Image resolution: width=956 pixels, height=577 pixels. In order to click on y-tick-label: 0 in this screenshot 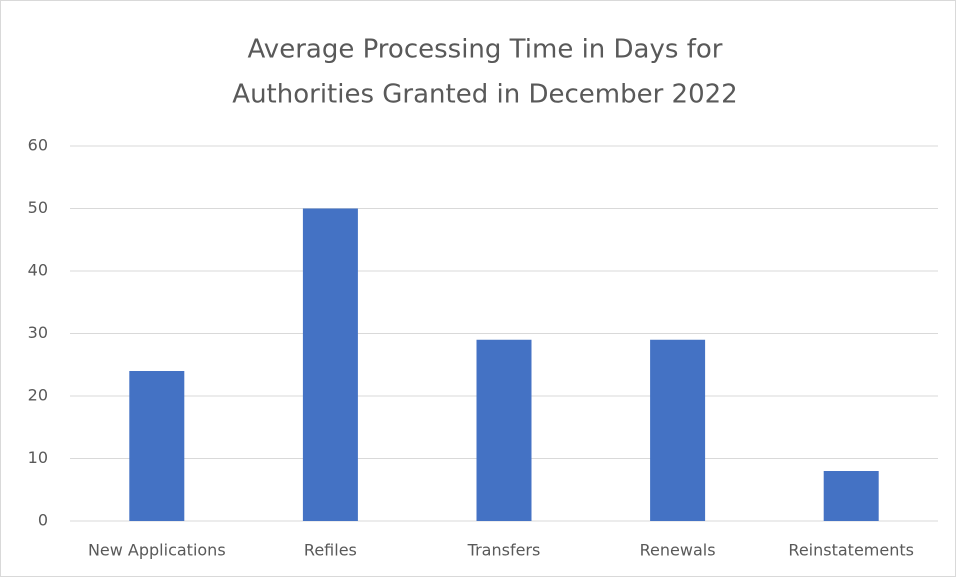, I will do `click(43, 520)`.